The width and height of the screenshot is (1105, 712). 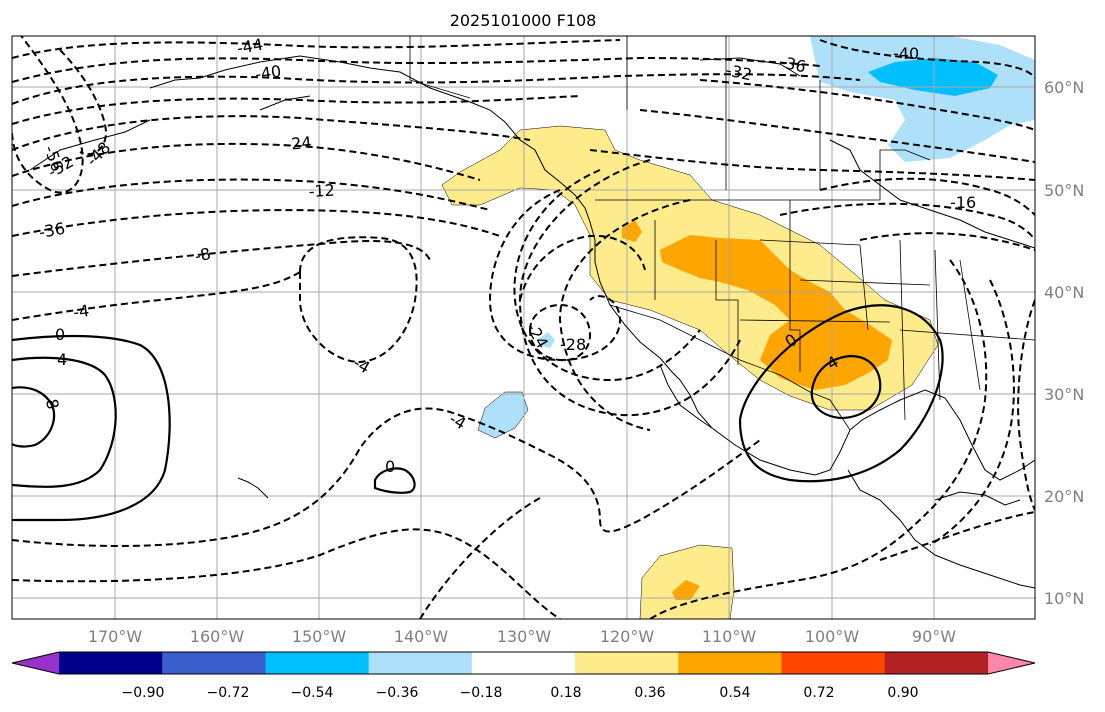 What do you see at coordinates (547, 340) in the screenshot?
I see `negative-anomaly-small` at bounding box center [547, 340].